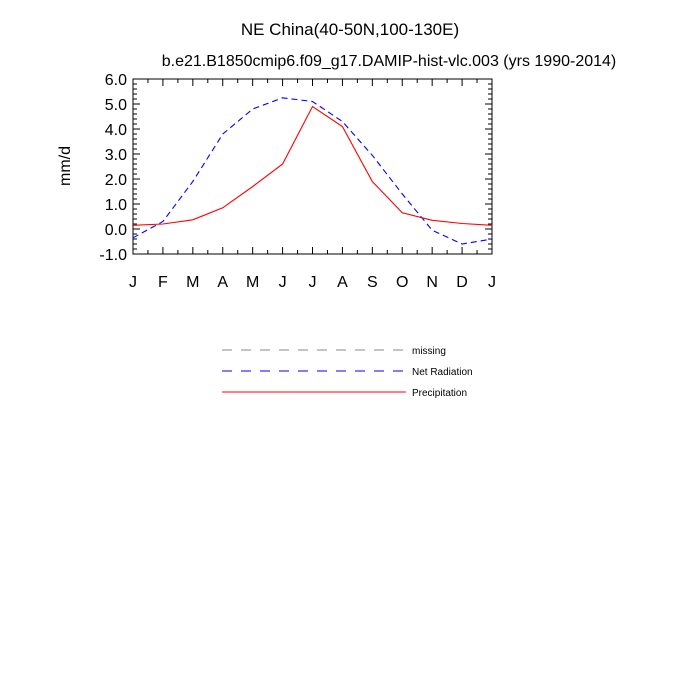 The height and width of the screenshot is (700, 700). Describe the element at coordinates (462, 282) in the screenshot. I see `x-tick-label: D` at that location.